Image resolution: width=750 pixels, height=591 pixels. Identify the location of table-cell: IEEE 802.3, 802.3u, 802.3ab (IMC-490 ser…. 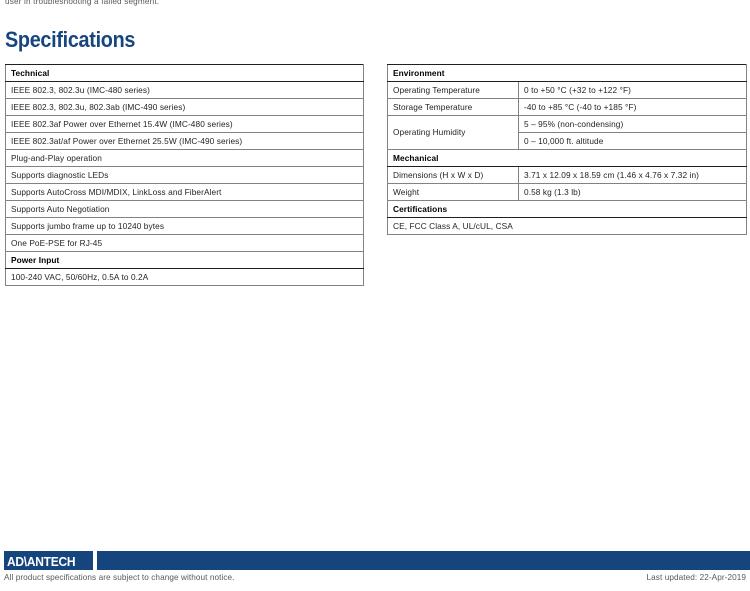
(184, 107).